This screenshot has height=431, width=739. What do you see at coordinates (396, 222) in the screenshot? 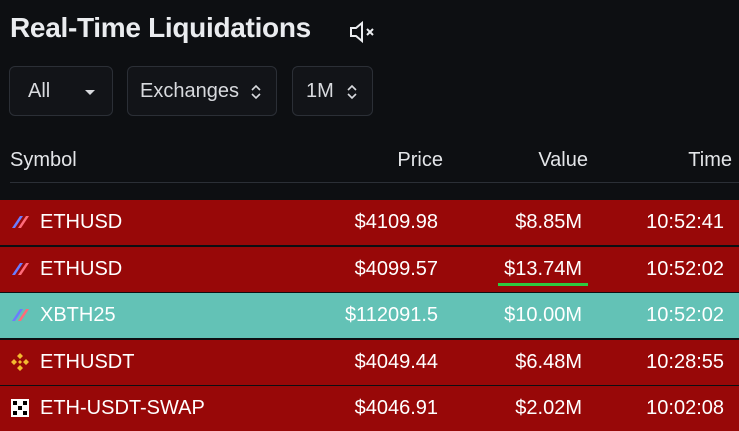
I see `price: $4109.98` at bounding box center [396, 222].